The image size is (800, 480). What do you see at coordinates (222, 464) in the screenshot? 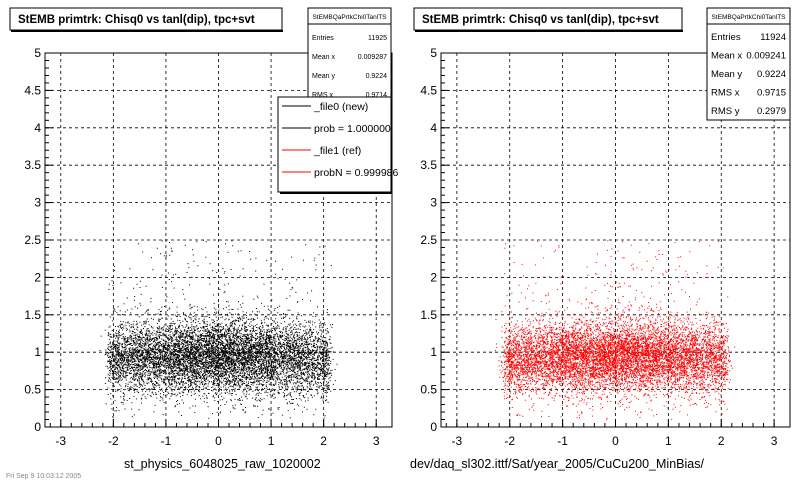
I see `x-axis-label: st_physics_6048025_raw_1020002` at bounding box center [222, 464].